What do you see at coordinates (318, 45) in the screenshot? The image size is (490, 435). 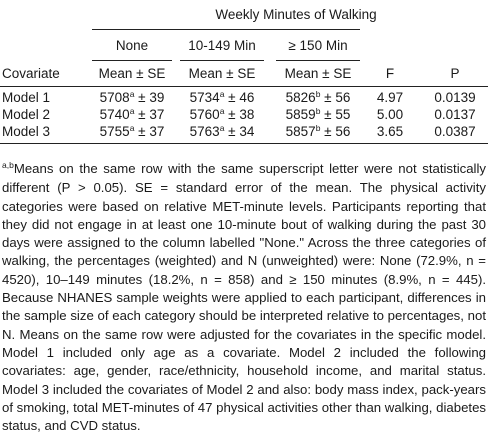 I see `group-header-150: ≥ 150 Min` at bounding box center [318, 45].